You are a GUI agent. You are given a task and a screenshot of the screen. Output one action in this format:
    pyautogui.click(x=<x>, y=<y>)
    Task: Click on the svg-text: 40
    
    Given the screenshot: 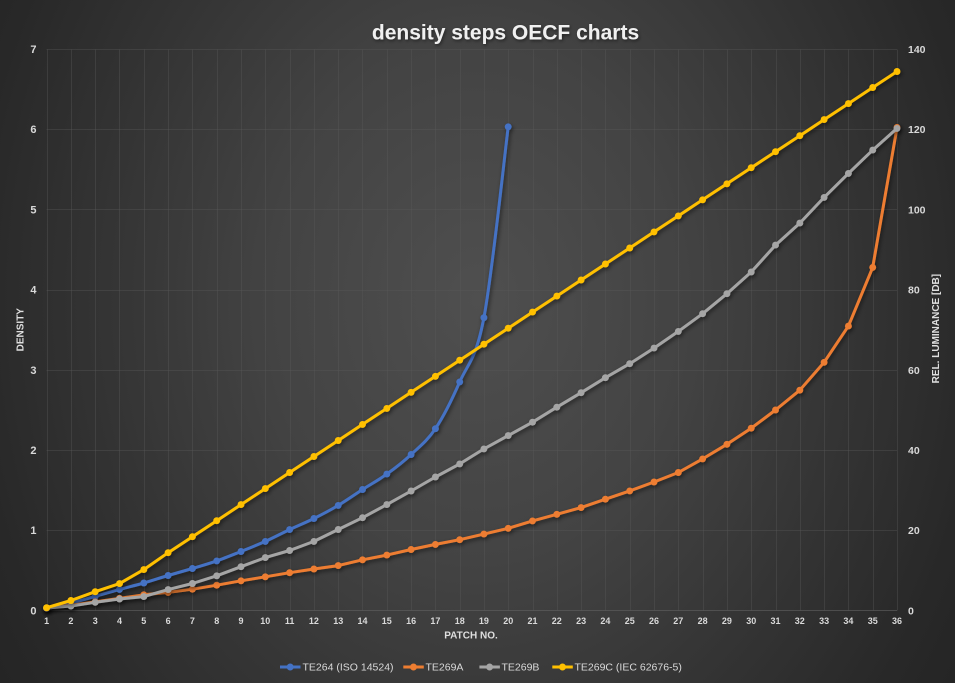 What is the action you would take?
    pyautogui.click(x=914, y=451)
    